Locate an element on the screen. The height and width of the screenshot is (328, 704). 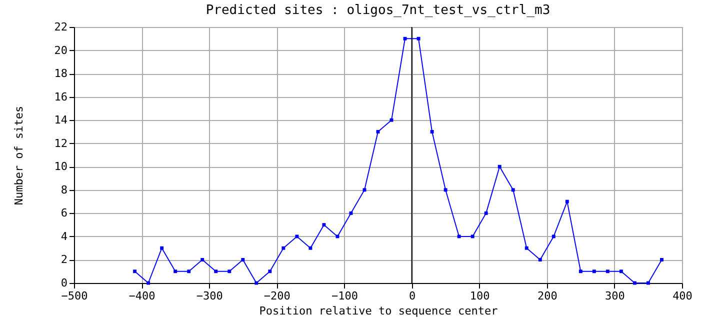
x-tick-label: −300 is located at coordinates (209, 296).